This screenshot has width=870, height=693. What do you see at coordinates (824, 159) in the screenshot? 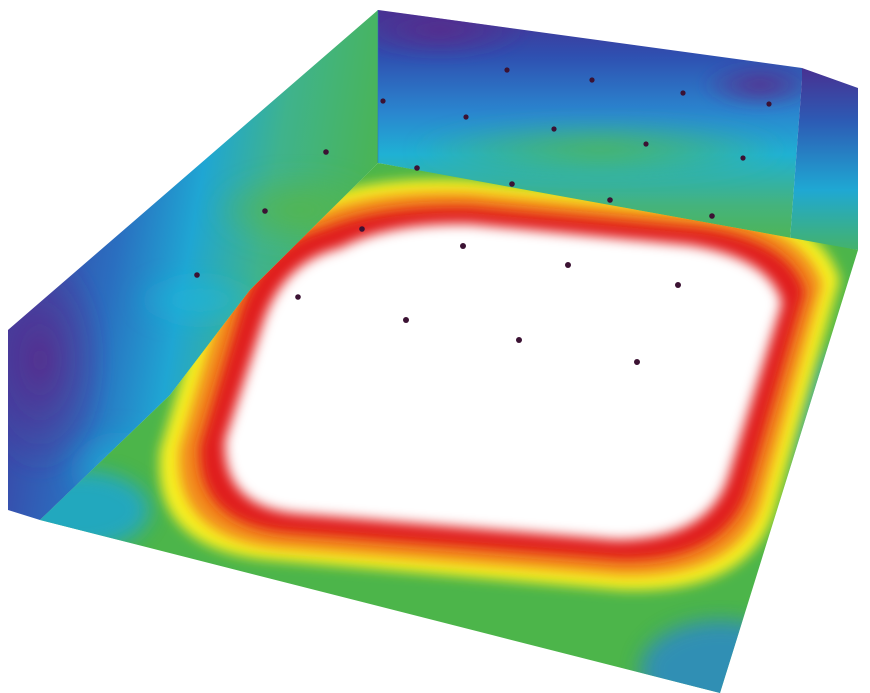
I see `right-wall` at bounding box center [824, 159].